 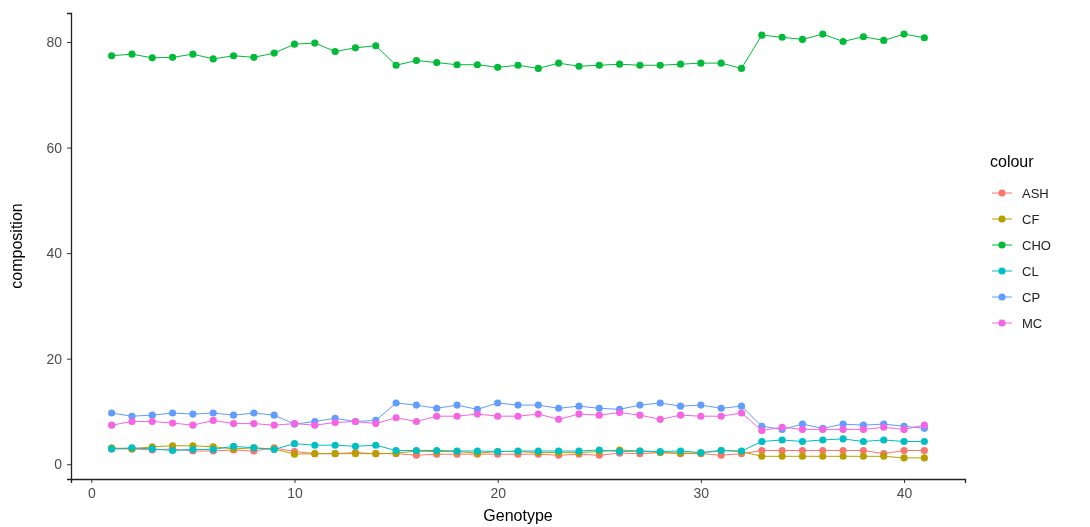 I want to click on y-tick-label: 20, so click(x=54, y=358).